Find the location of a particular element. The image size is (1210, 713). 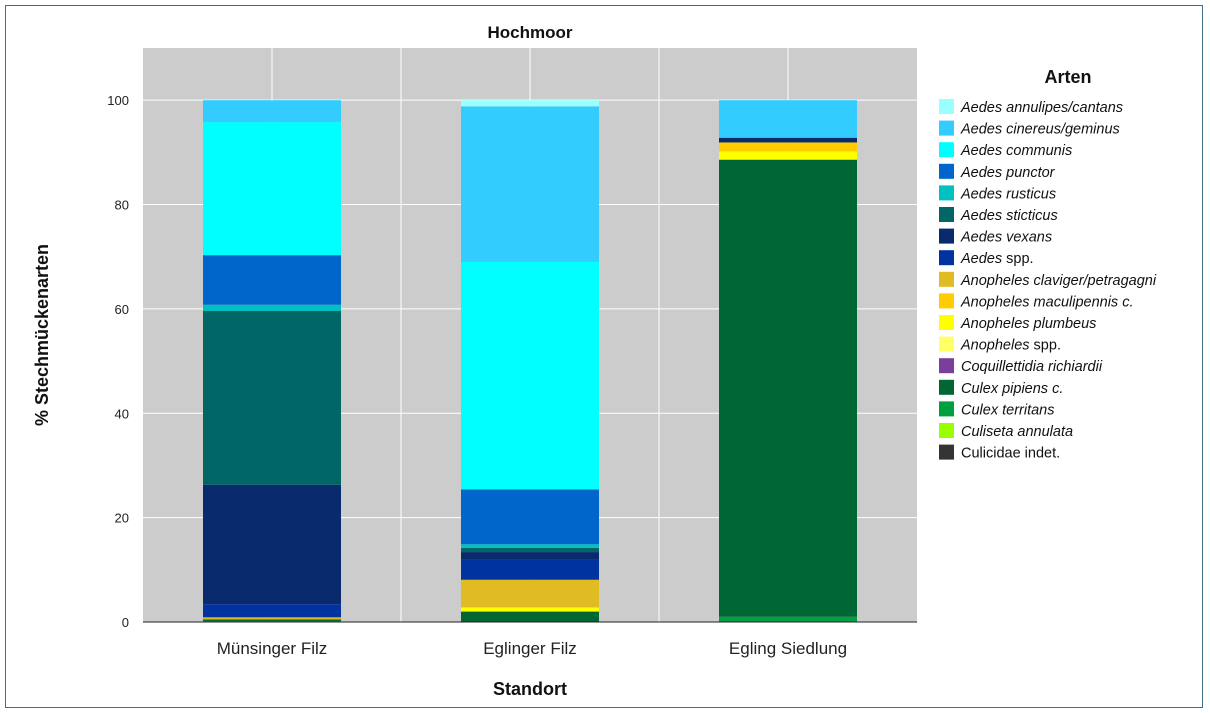

x-tick-label: Münsinger Filz is located at coordinates (272, 648).